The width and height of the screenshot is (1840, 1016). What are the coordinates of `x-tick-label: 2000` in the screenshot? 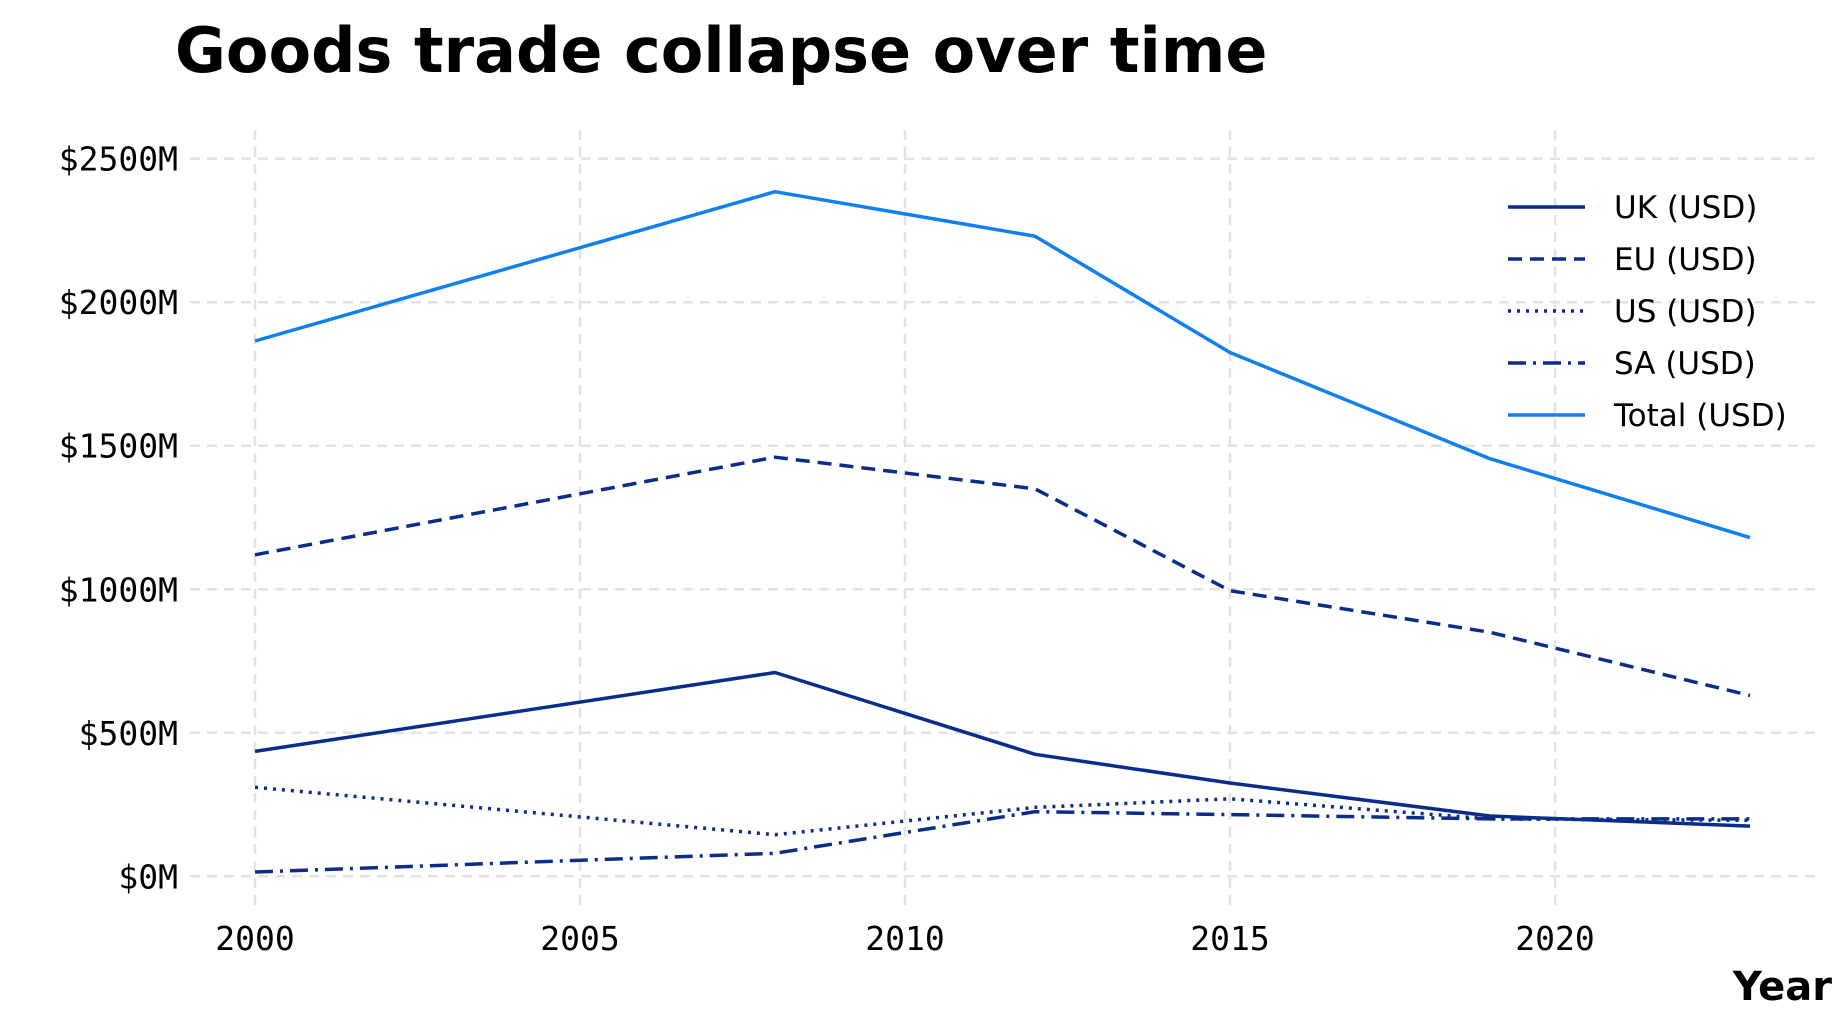 It's located at (254, 938).